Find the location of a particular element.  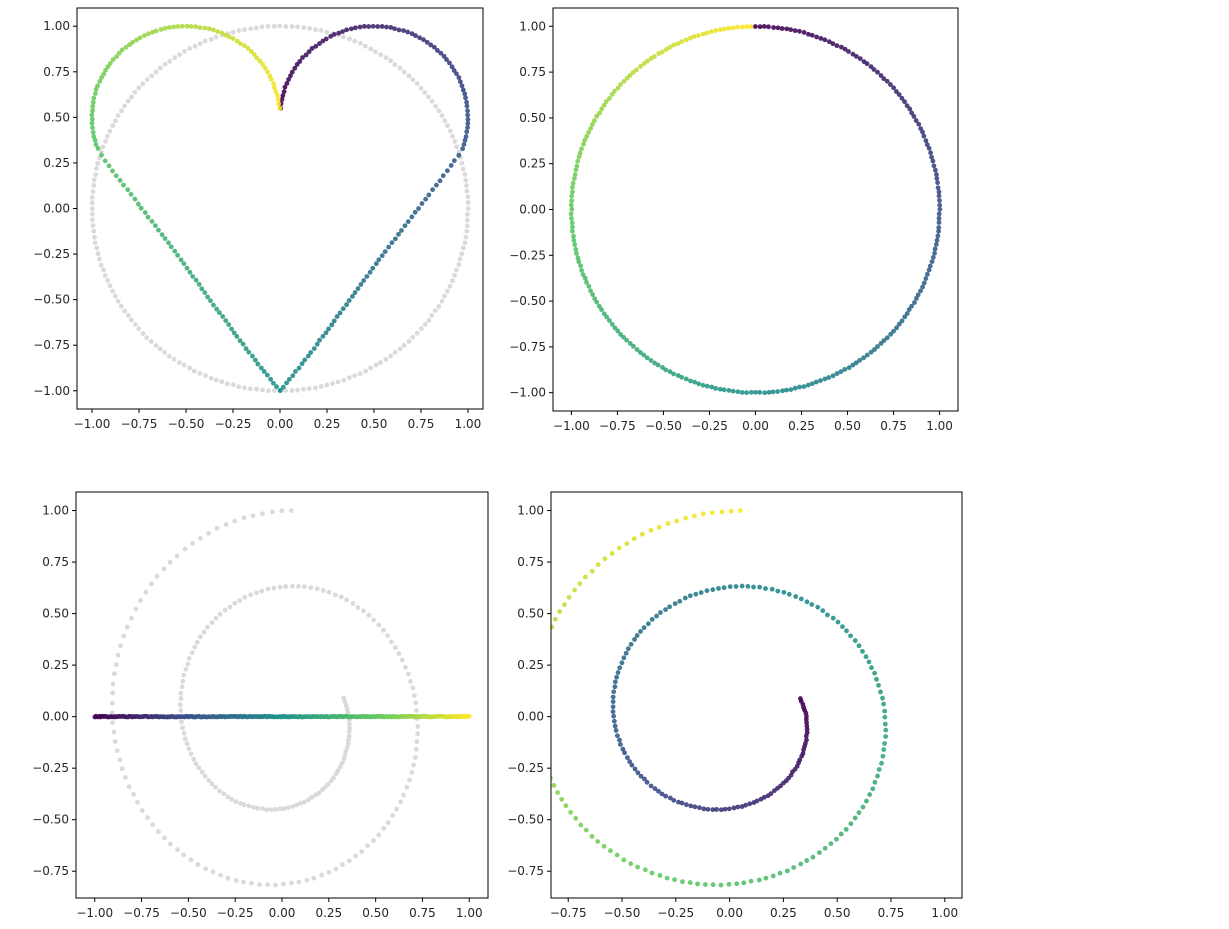

x-tick-label: −0.25 is located at coordinates (709, 426).